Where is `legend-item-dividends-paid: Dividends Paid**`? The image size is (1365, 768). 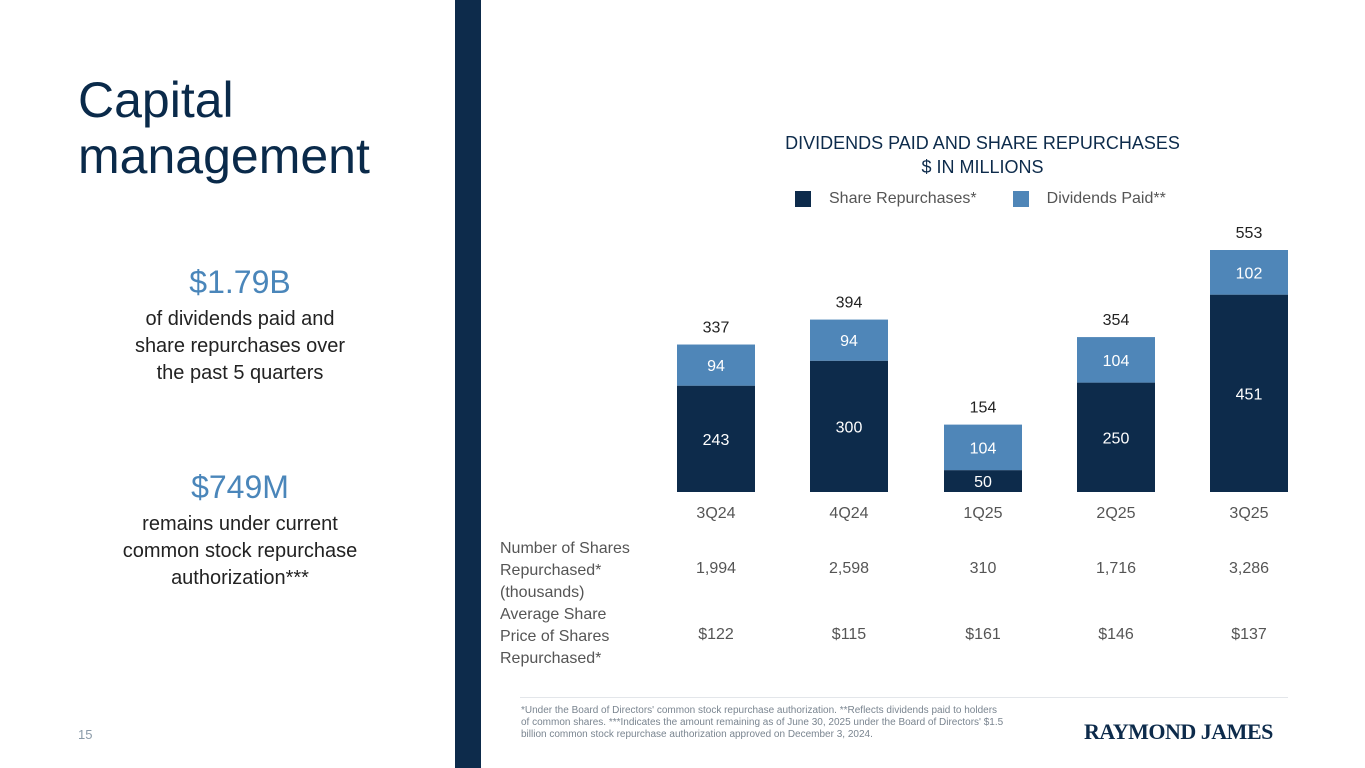
legend-item-dividends-paid: Dividends Paid** is located at coordinates (1089, 199).